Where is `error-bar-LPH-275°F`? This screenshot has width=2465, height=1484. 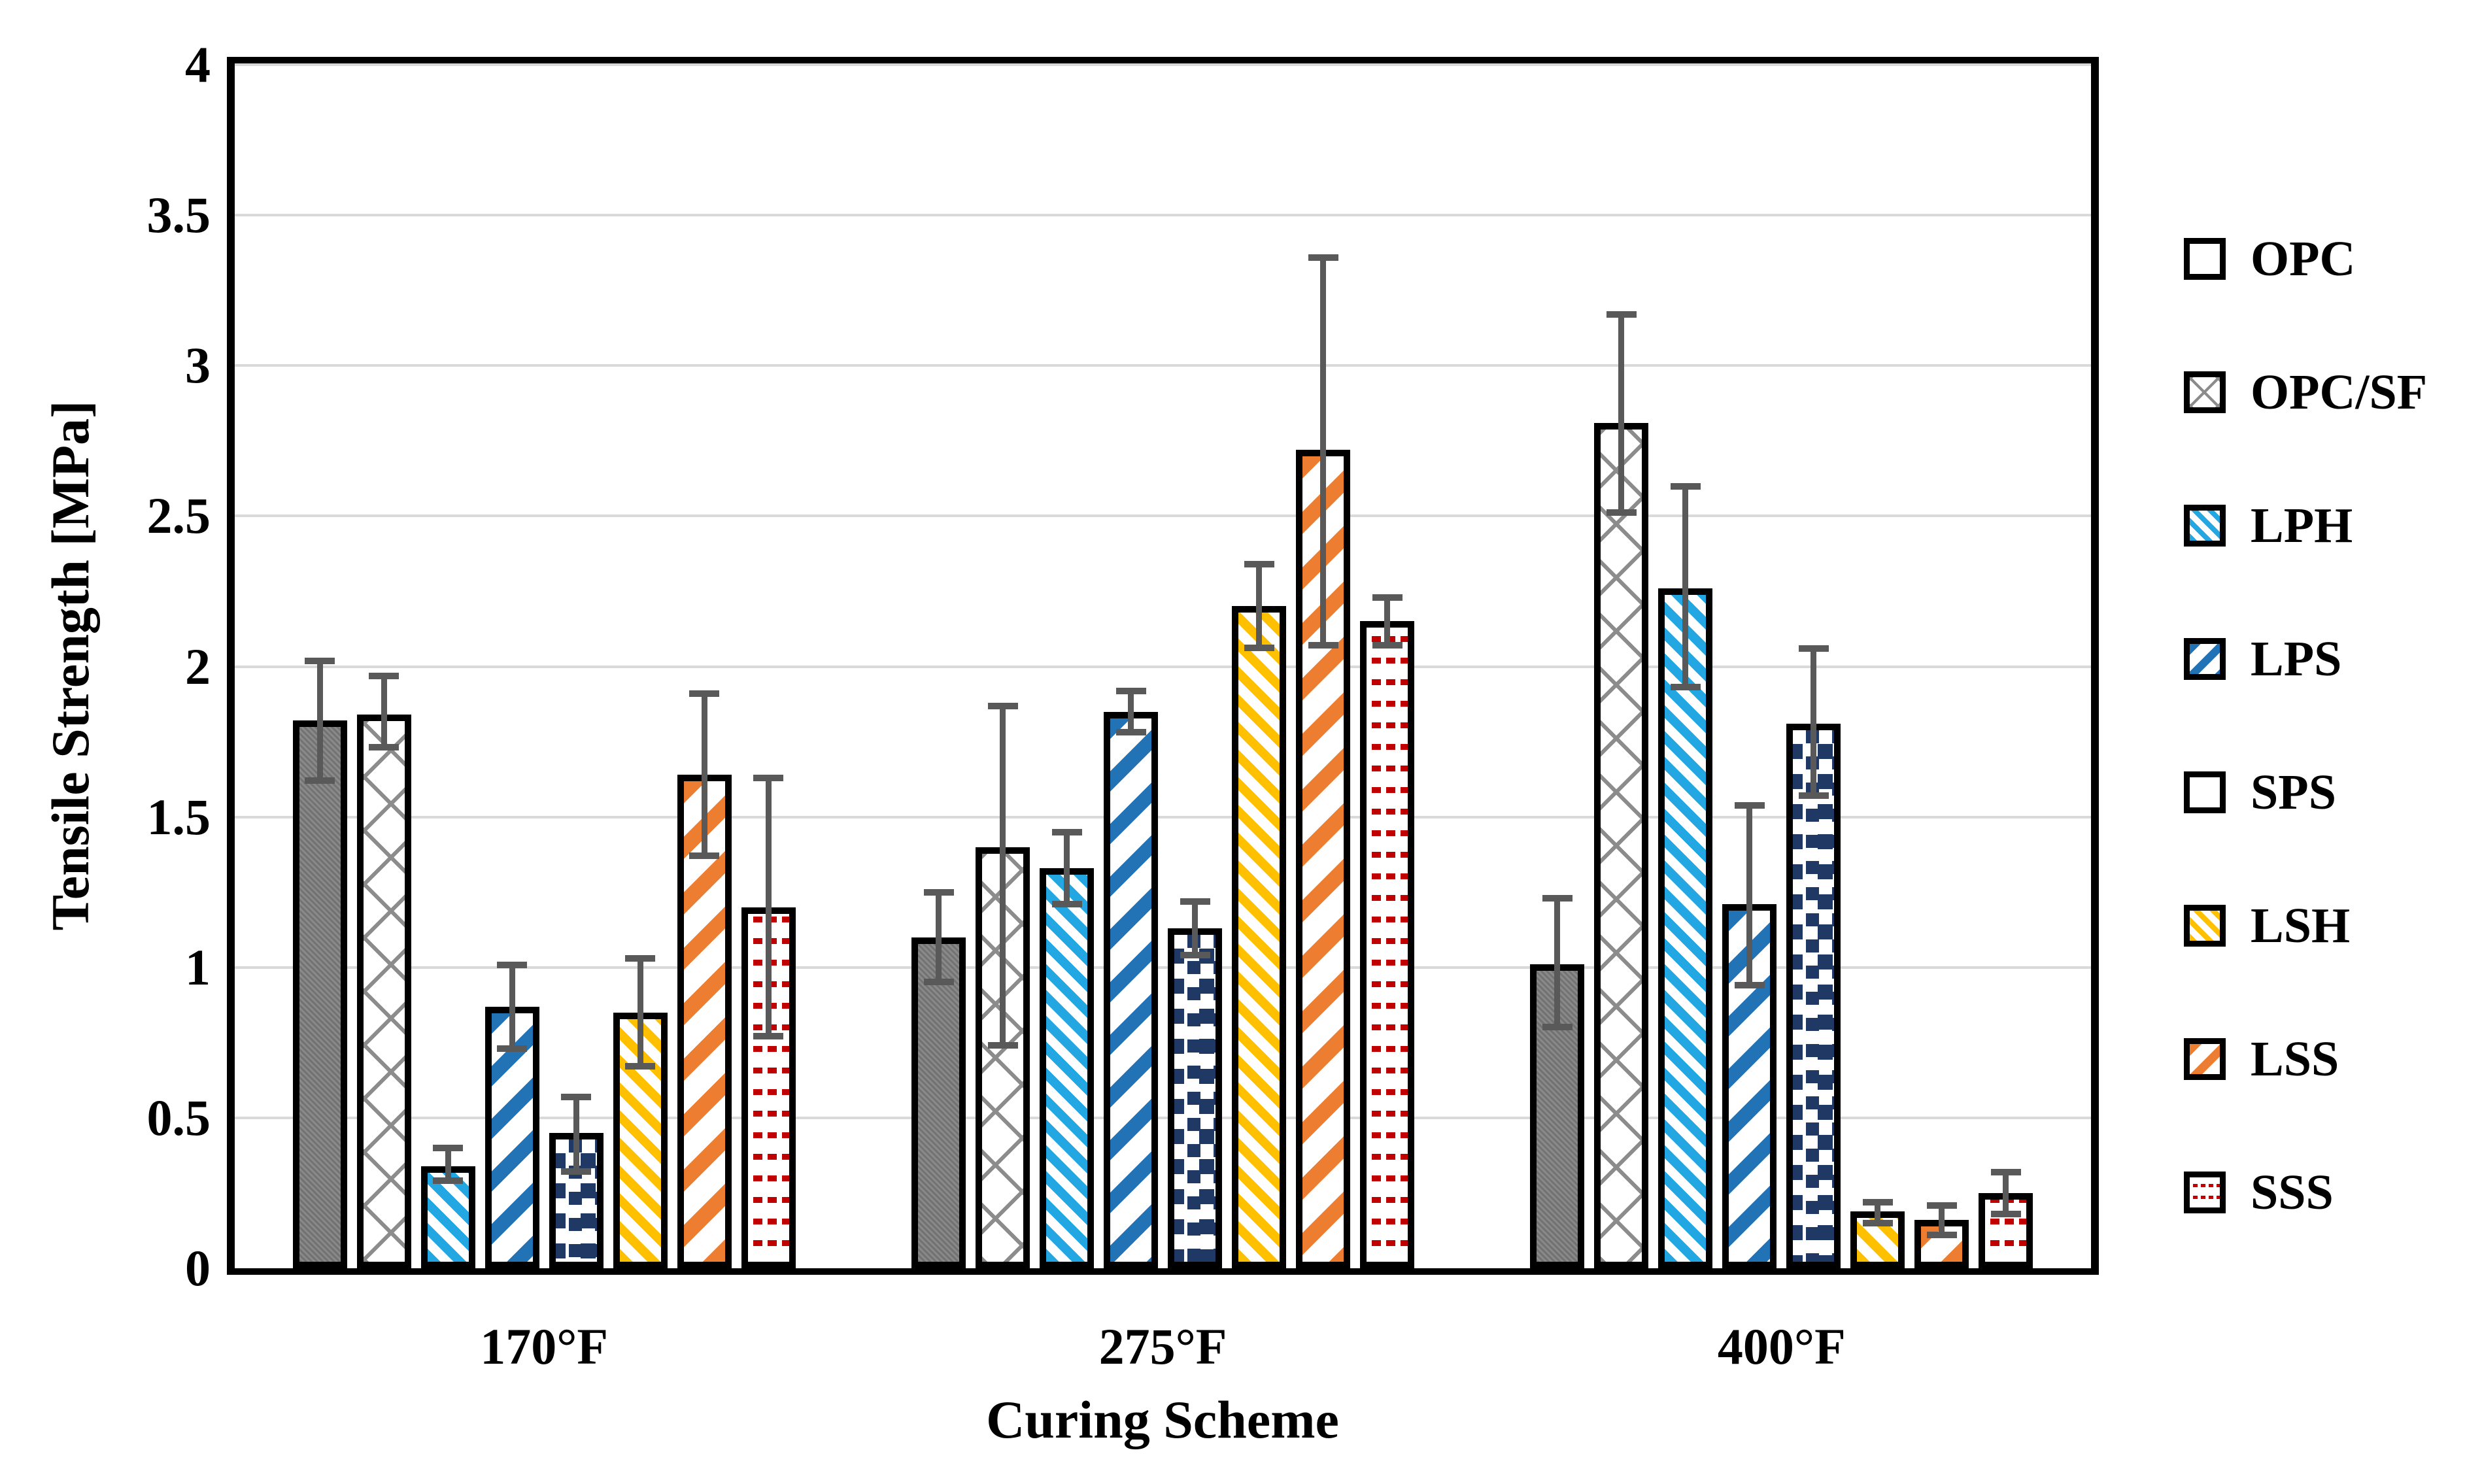 error-bar-LPH-275°F is located at coordinates (1066, 868).